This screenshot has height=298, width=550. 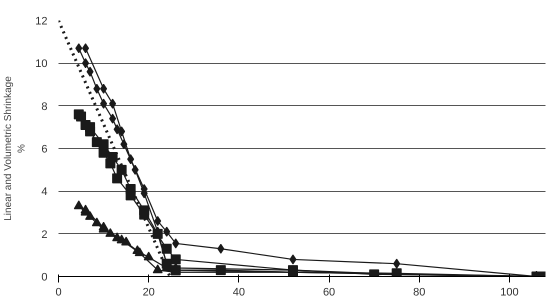 I want to click on y-axis-title: Linear and Volumetric Shrinkage %, so click(x=15, y=148).